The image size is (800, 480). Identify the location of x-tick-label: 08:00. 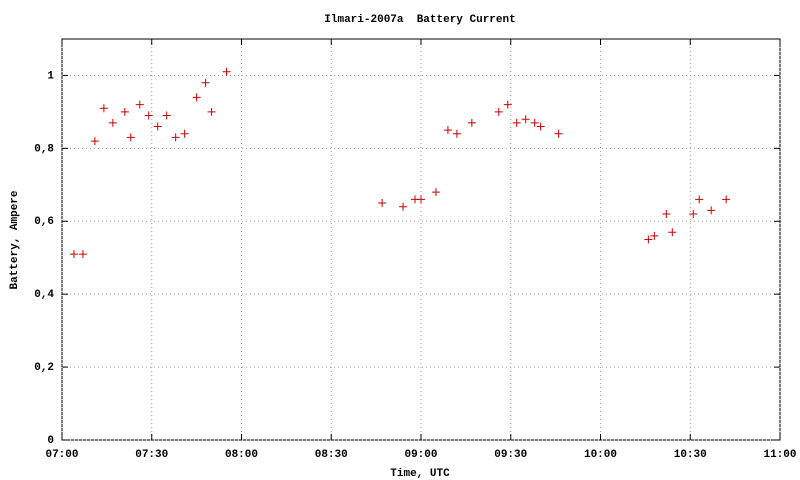
(241, 455).